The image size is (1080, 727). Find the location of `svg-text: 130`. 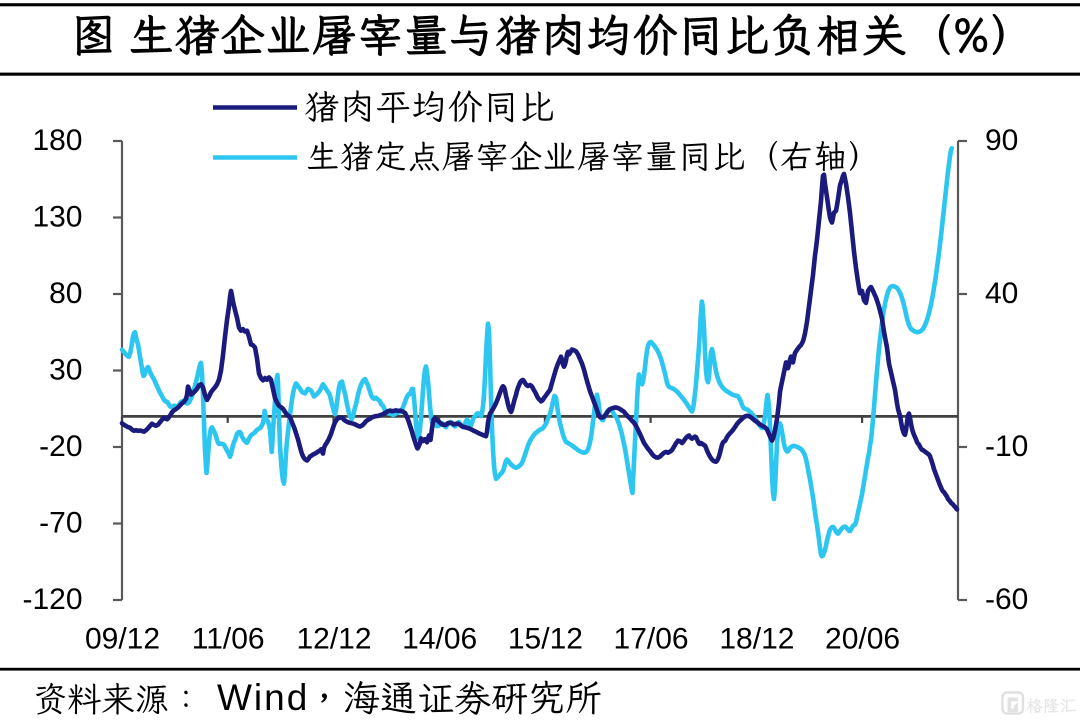

svg-text: 130 is located at coordinates (57, 217).